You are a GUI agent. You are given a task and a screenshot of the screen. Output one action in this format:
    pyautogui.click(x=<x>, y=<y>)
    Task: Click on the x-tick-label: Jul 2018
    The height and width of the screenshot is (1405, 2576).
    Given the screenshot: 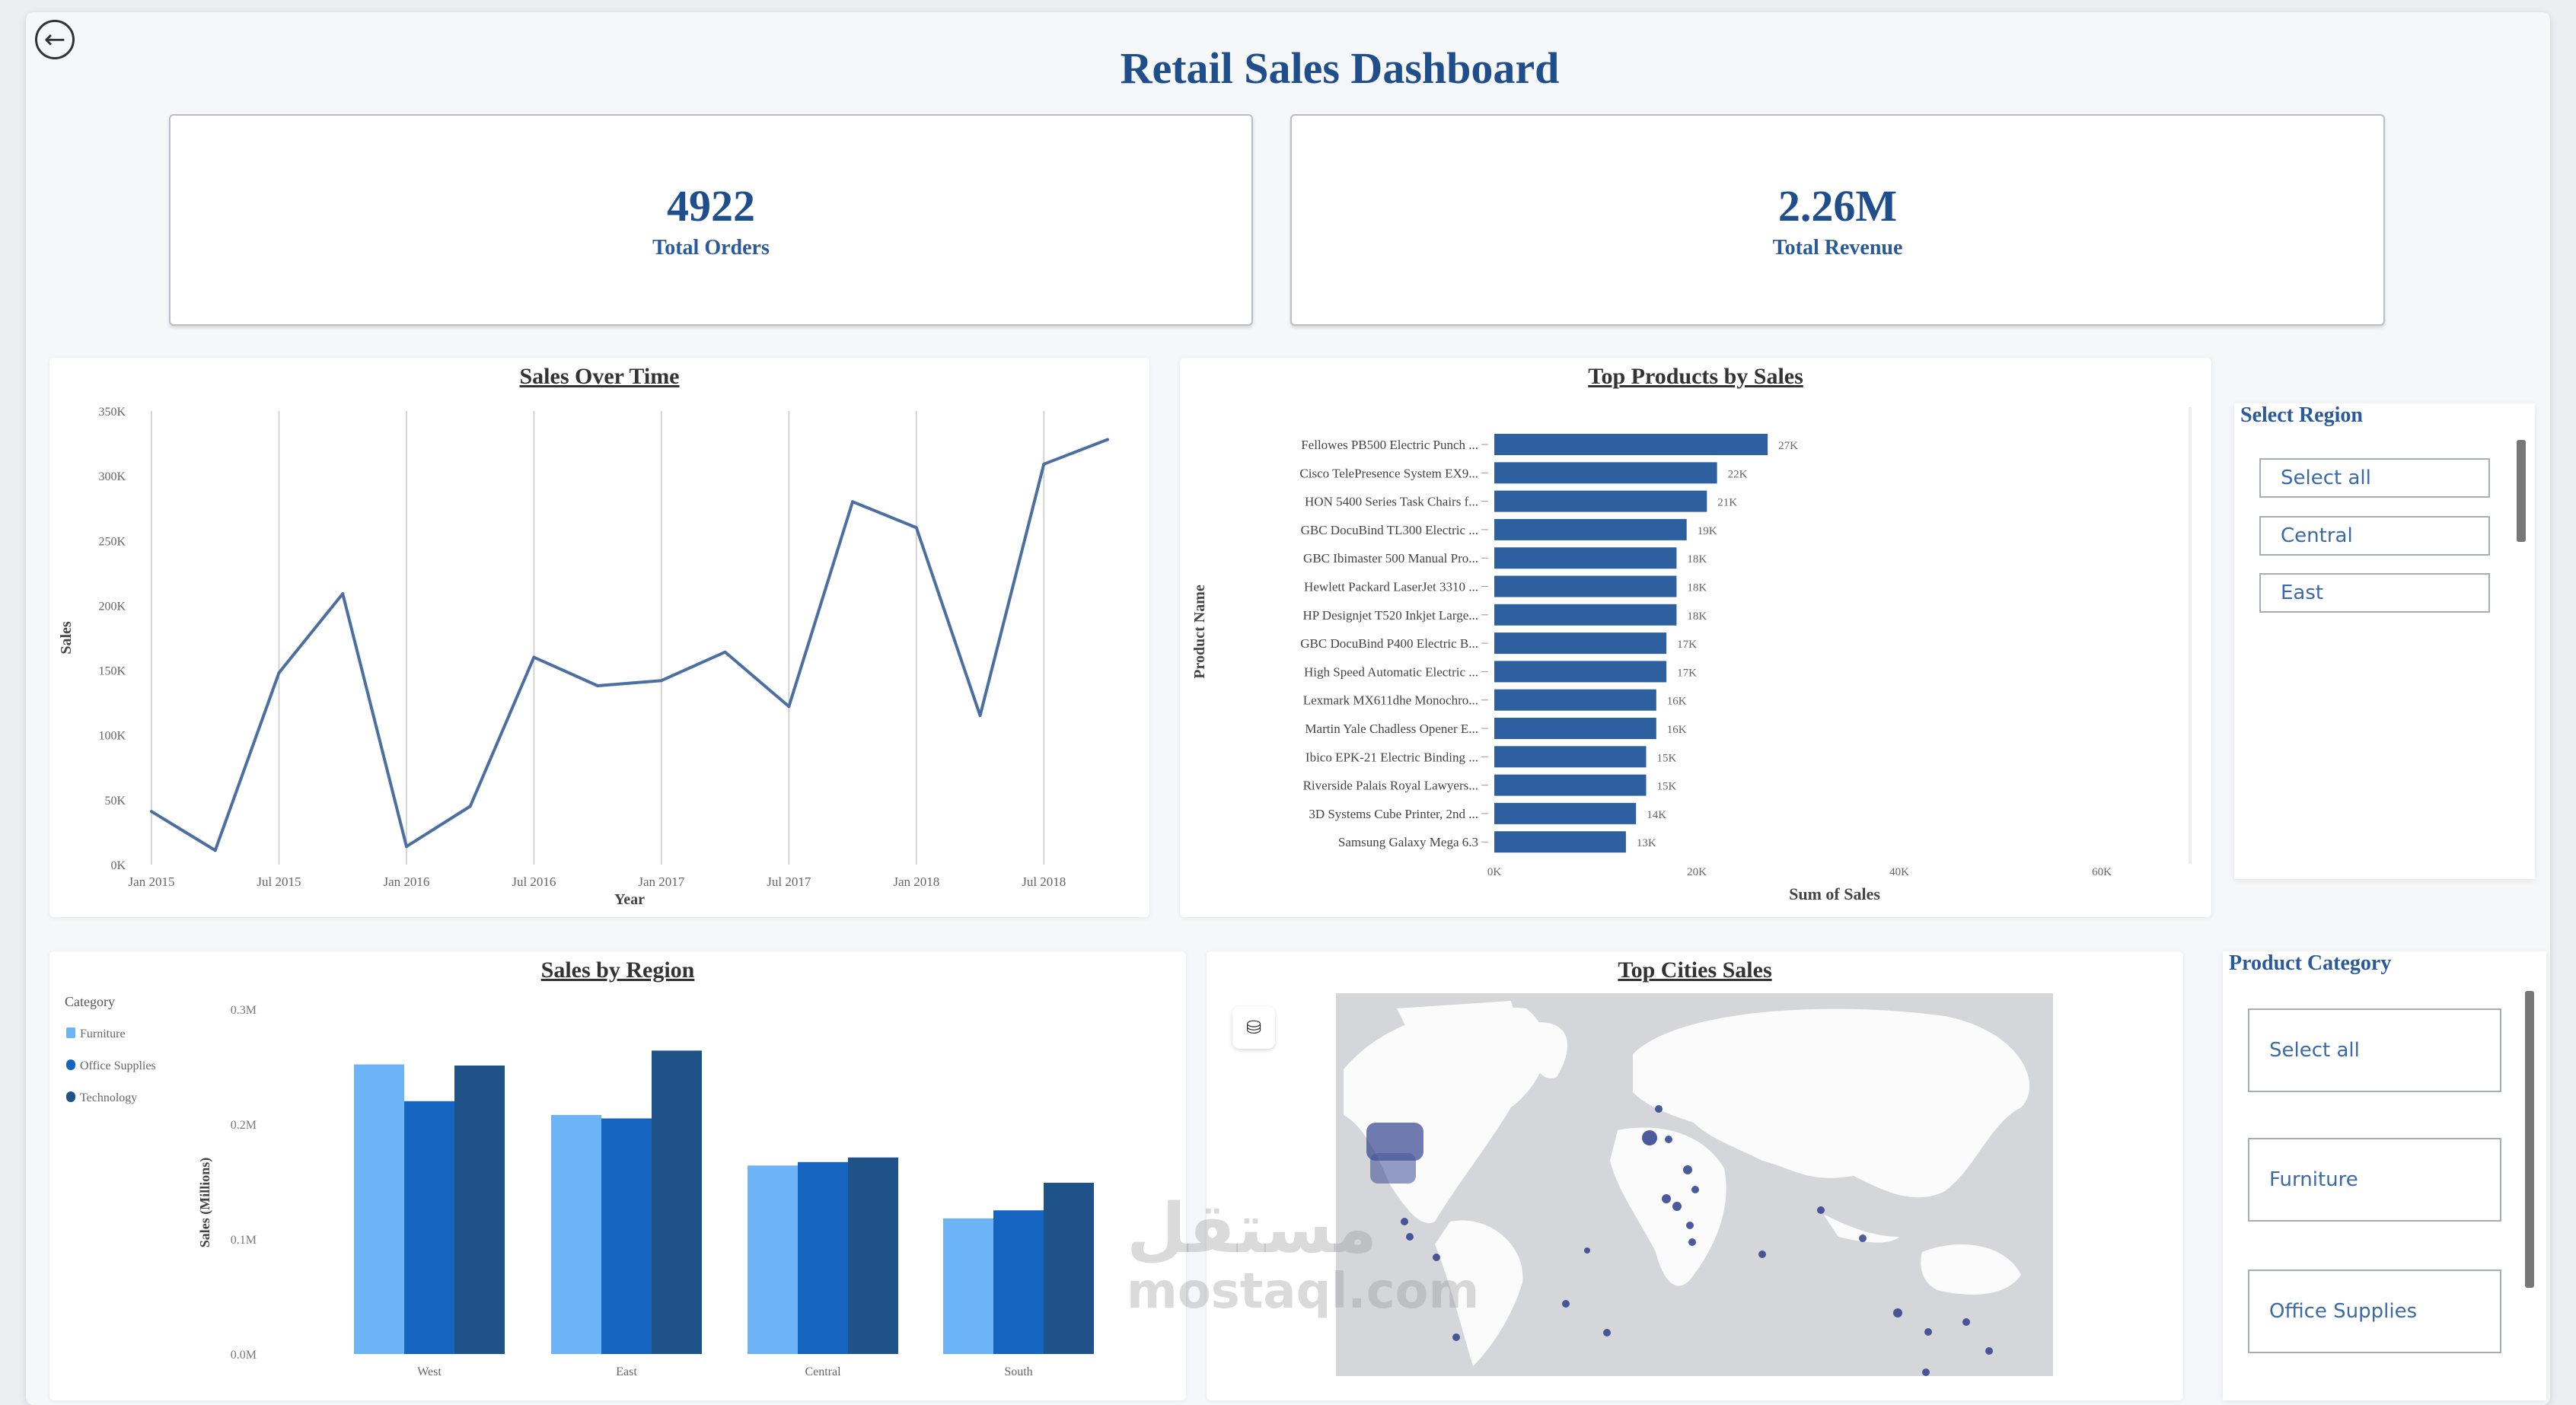 What is the action you would take?
    pyautogui.click(x=1044, y=882)
    